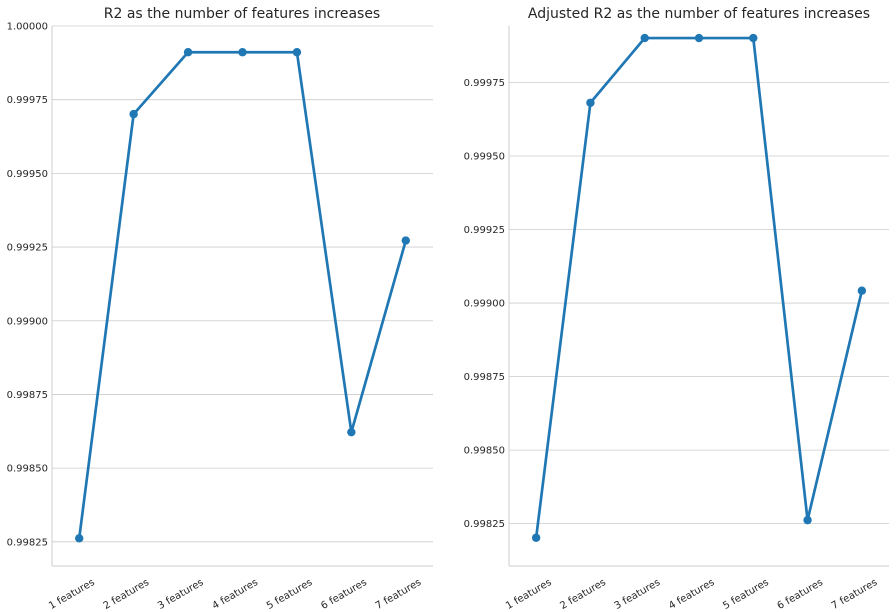  I want to click on y-tick-label: 1.00000, so click(27, 27).